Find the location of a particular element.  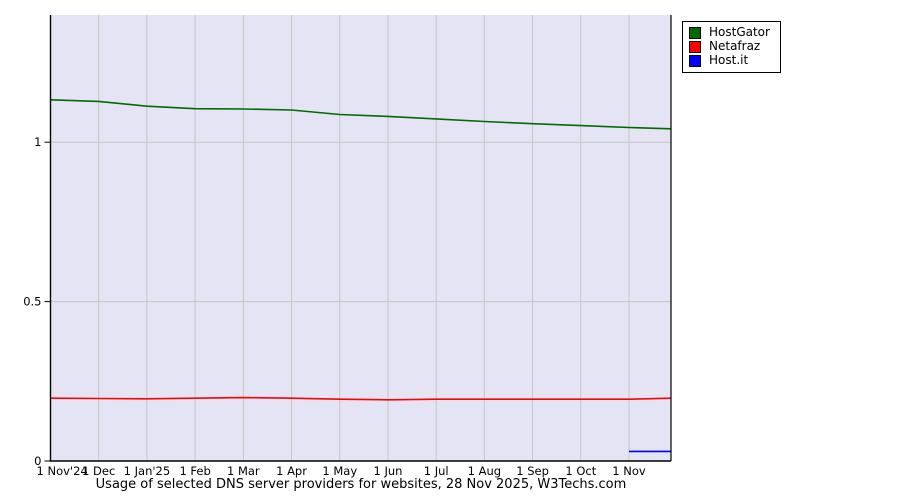

x-tick-label: 1 Dec is located at coordinates (98, 471).